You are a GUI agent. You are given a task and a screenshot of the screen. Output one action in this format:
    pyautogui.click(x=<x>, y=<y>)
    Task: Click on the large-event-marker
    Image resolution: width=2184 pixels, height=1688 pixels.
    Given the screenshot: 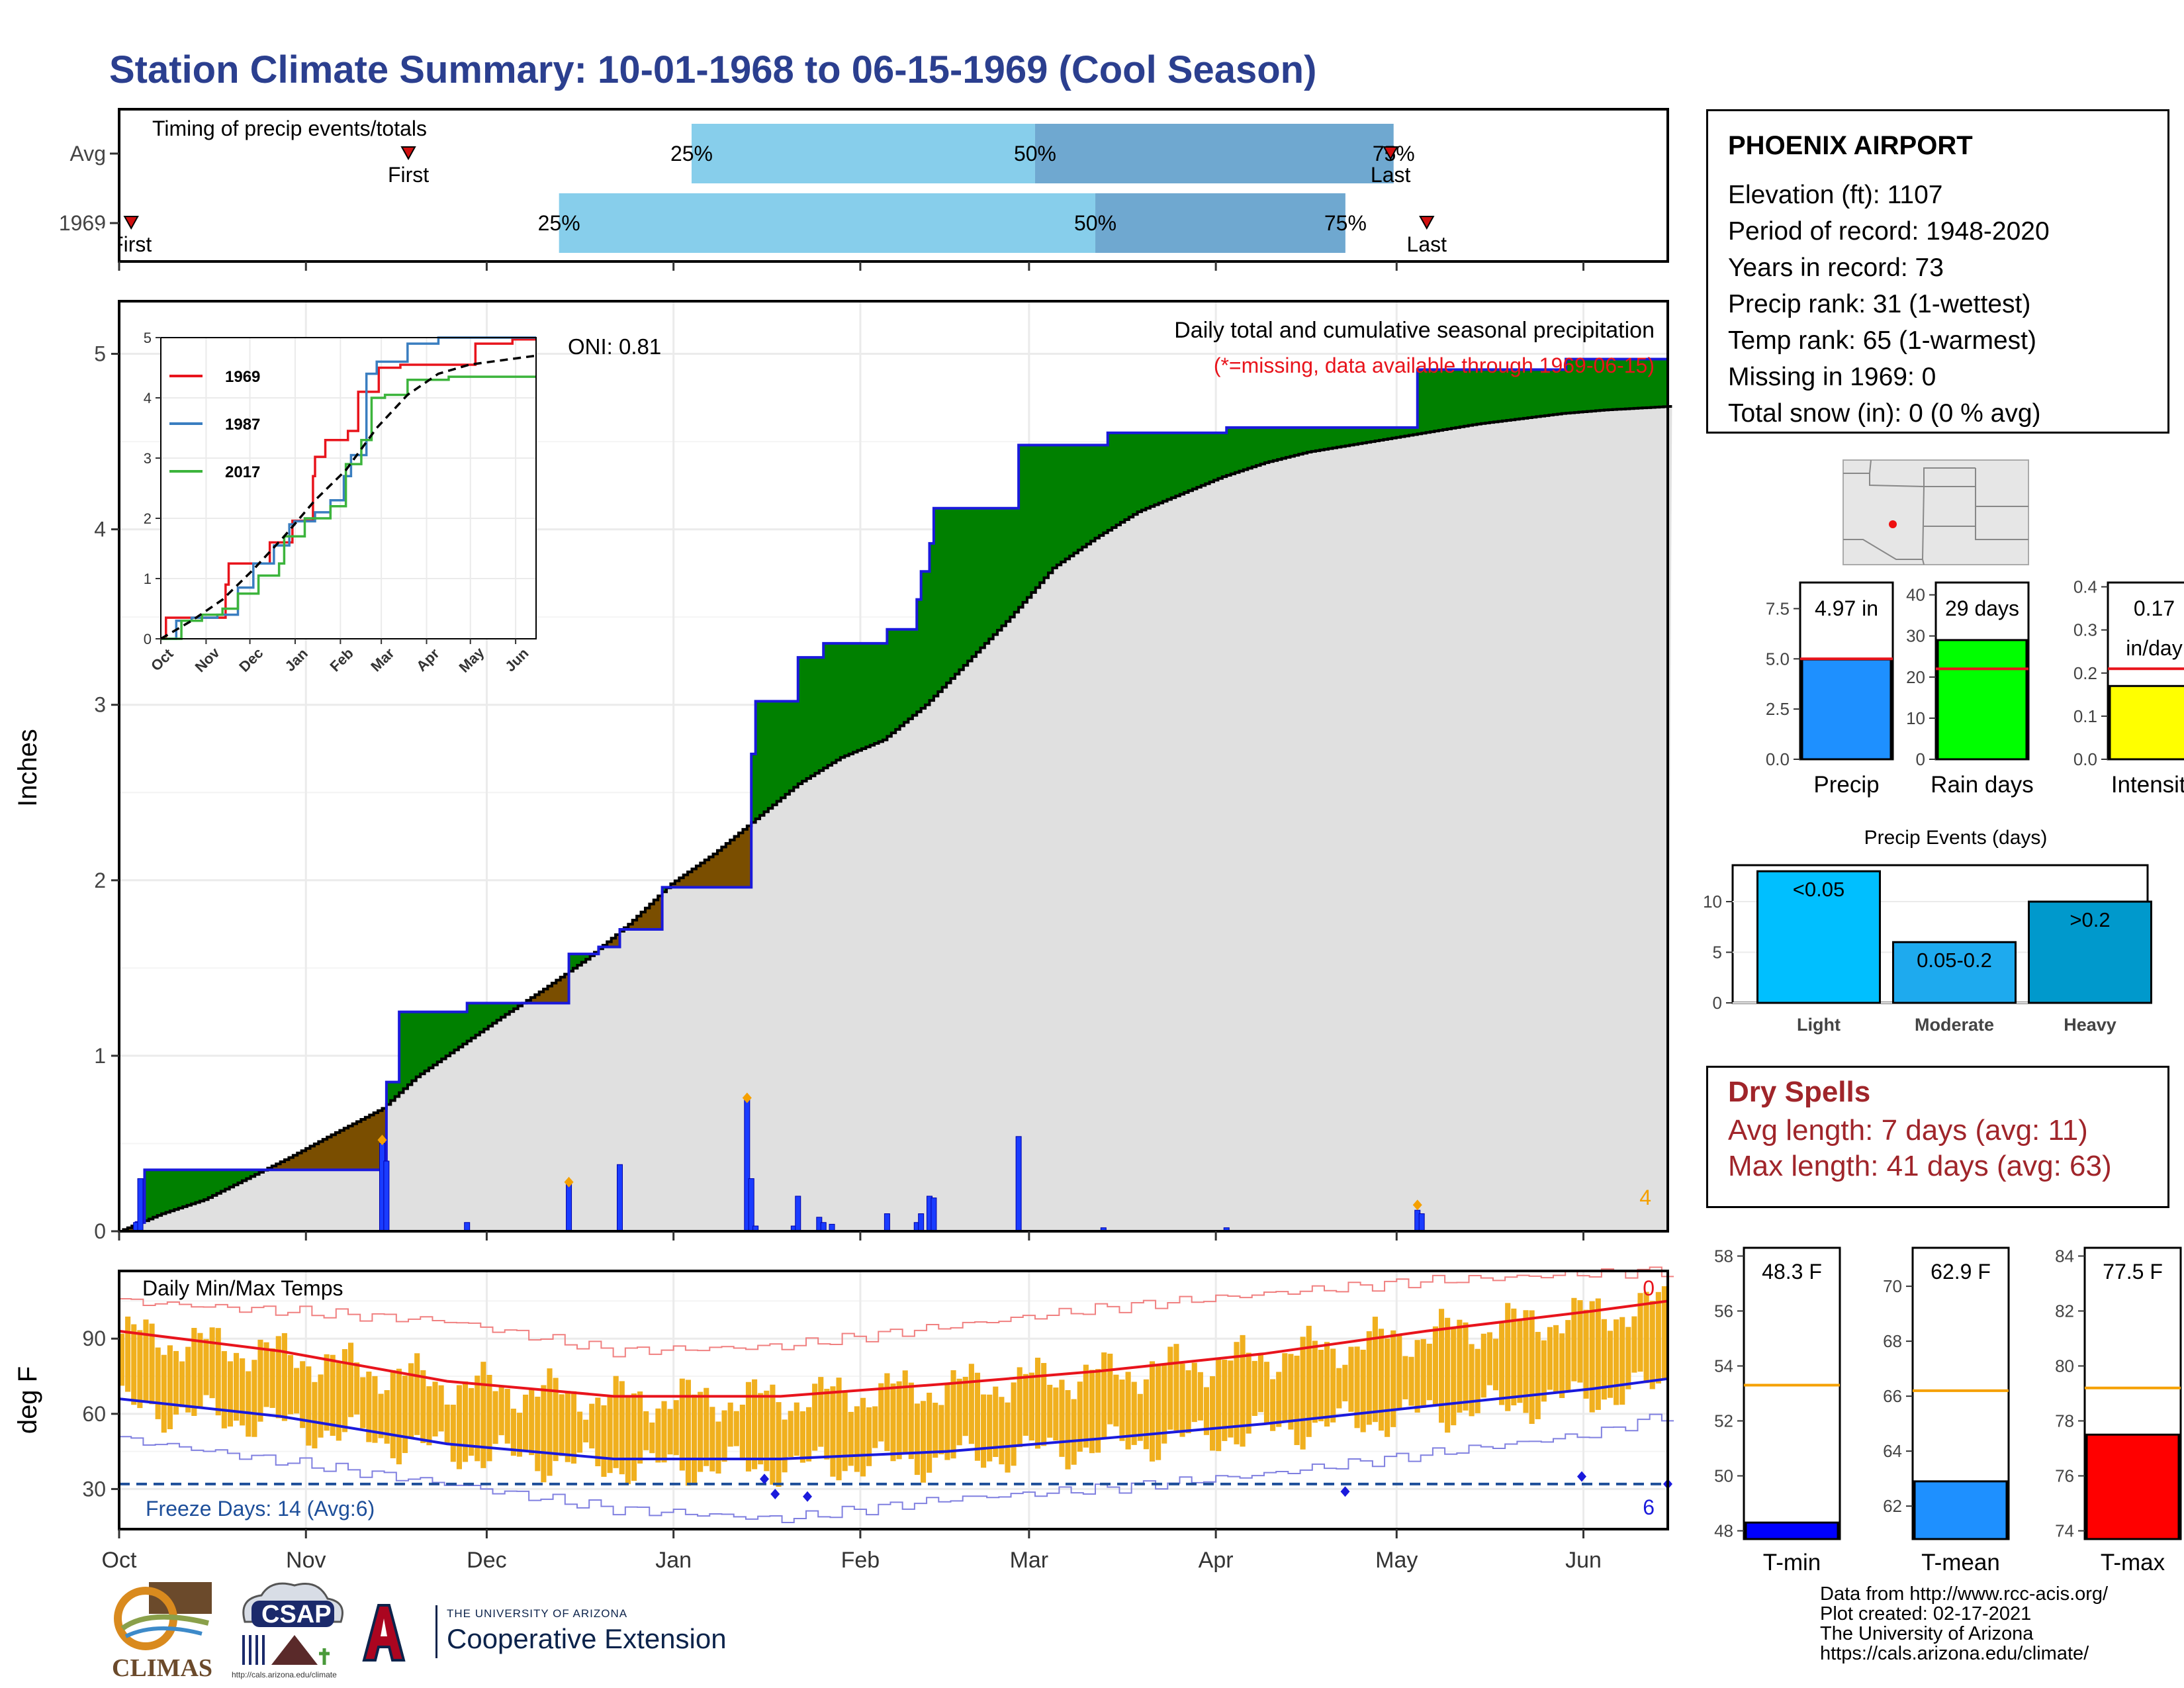 What is the action you would take?
    pyautogui.click(x=747, y=1097)
    